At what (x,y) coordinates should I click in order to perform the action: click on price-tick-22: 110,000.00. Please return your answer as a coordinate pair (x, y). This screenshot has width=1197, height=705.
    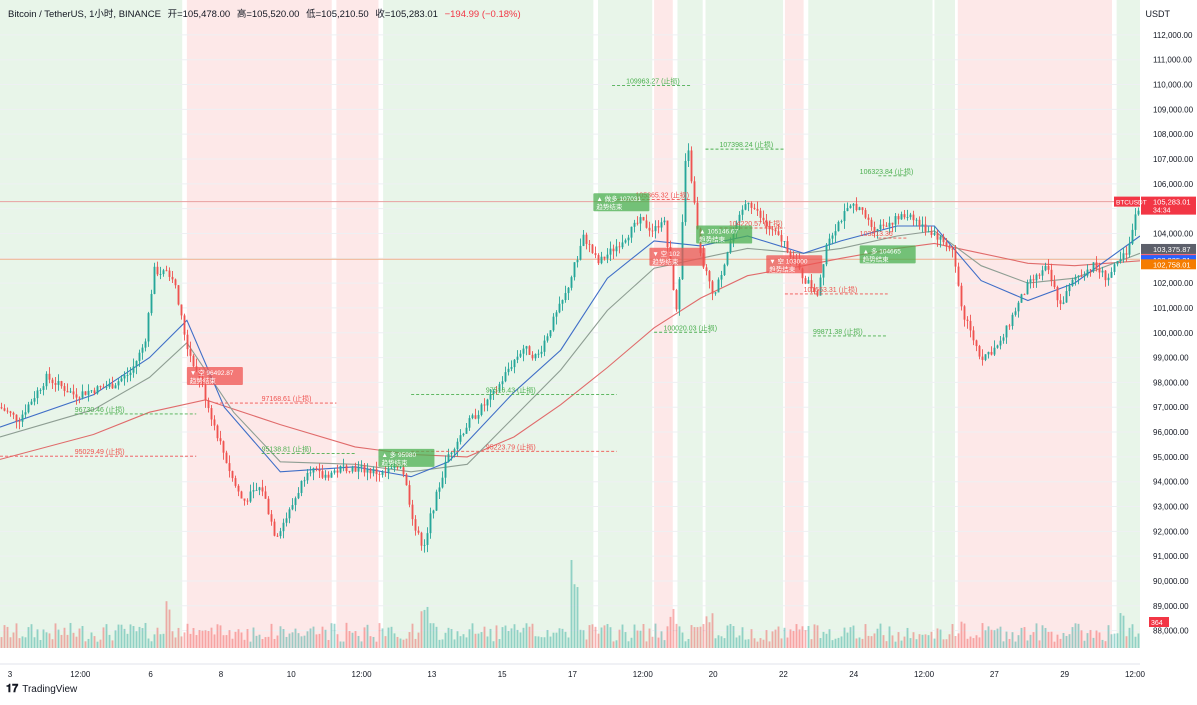
    Looking at the image, I should click on (1173, 85).